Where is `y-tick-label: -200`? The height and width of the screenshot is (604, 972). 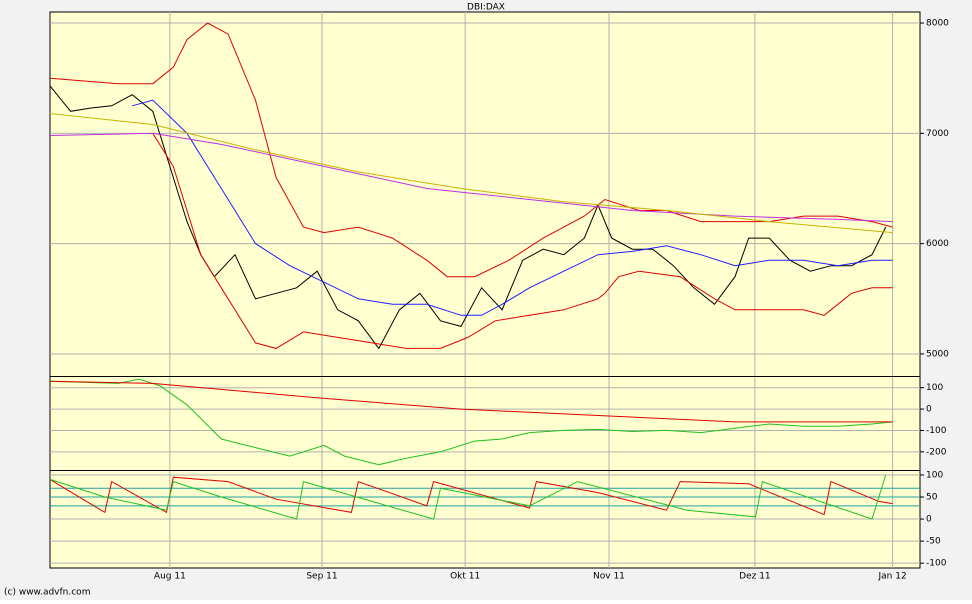 y-tick-label: -200 is located at coordinates (936, 452).